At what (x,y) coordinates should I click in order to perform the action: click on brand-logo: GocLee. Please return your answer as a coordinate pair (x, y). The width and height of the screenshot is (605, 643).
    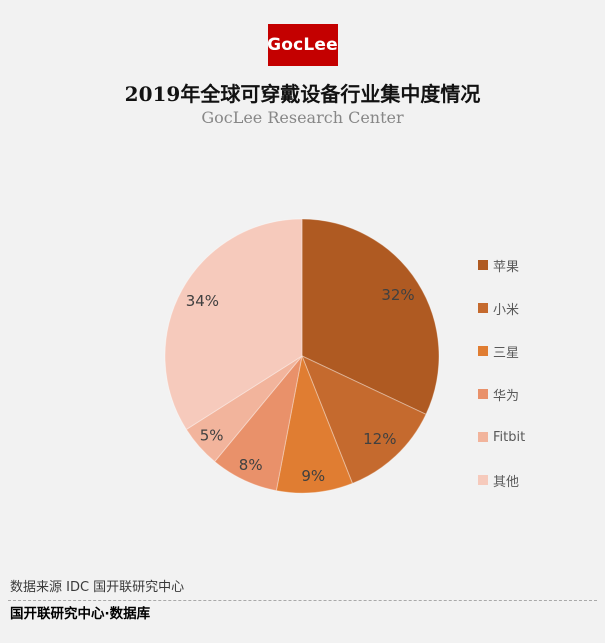
    Looking at the image, I should click on (302, 45).